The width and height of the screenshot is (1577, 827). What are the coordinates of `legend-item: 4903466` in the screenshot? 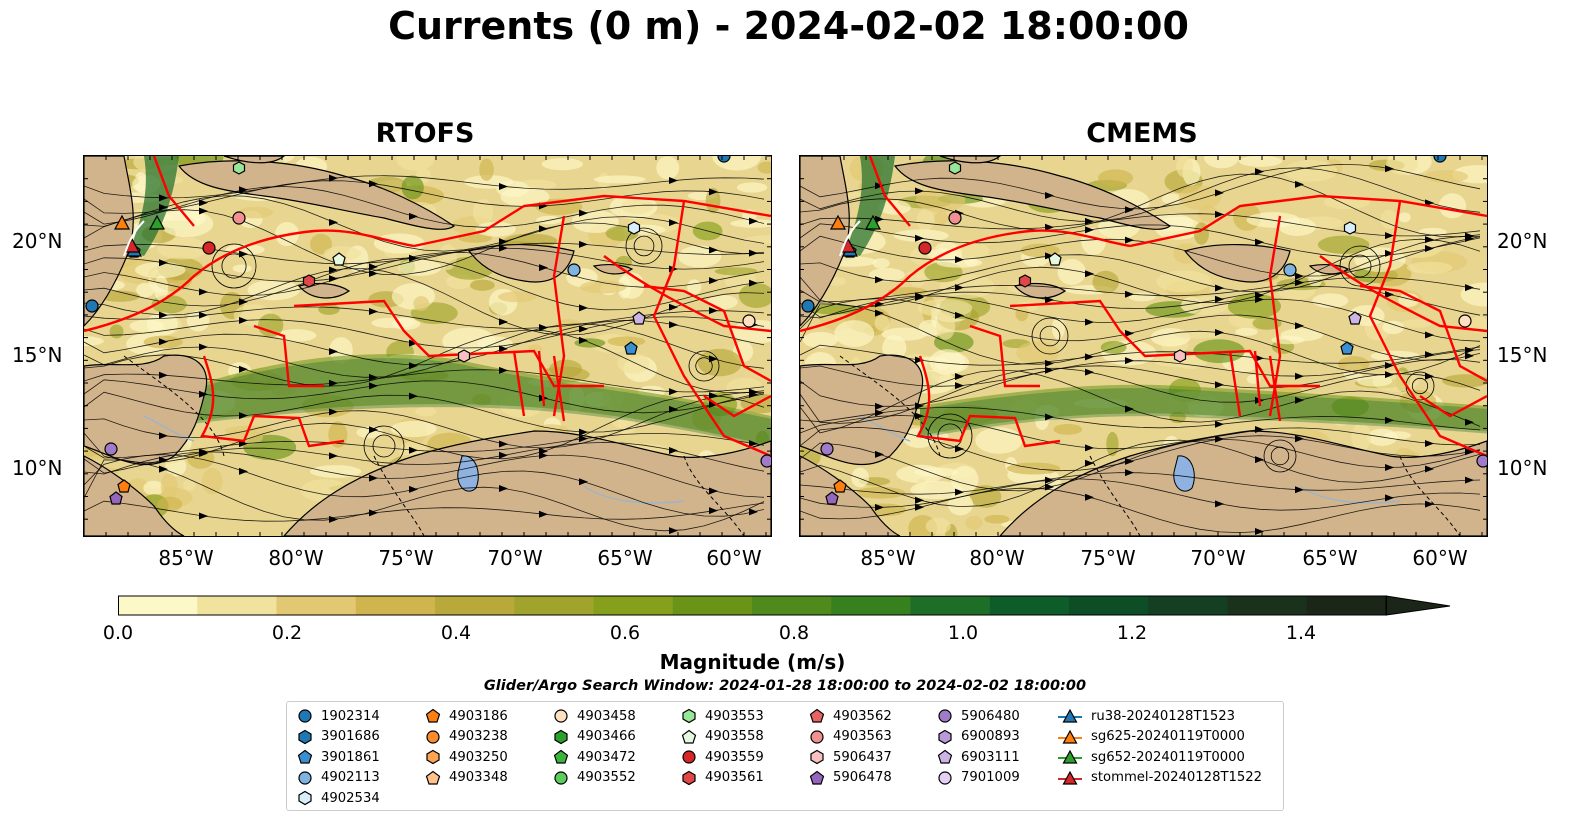 It's located at (594, 737).